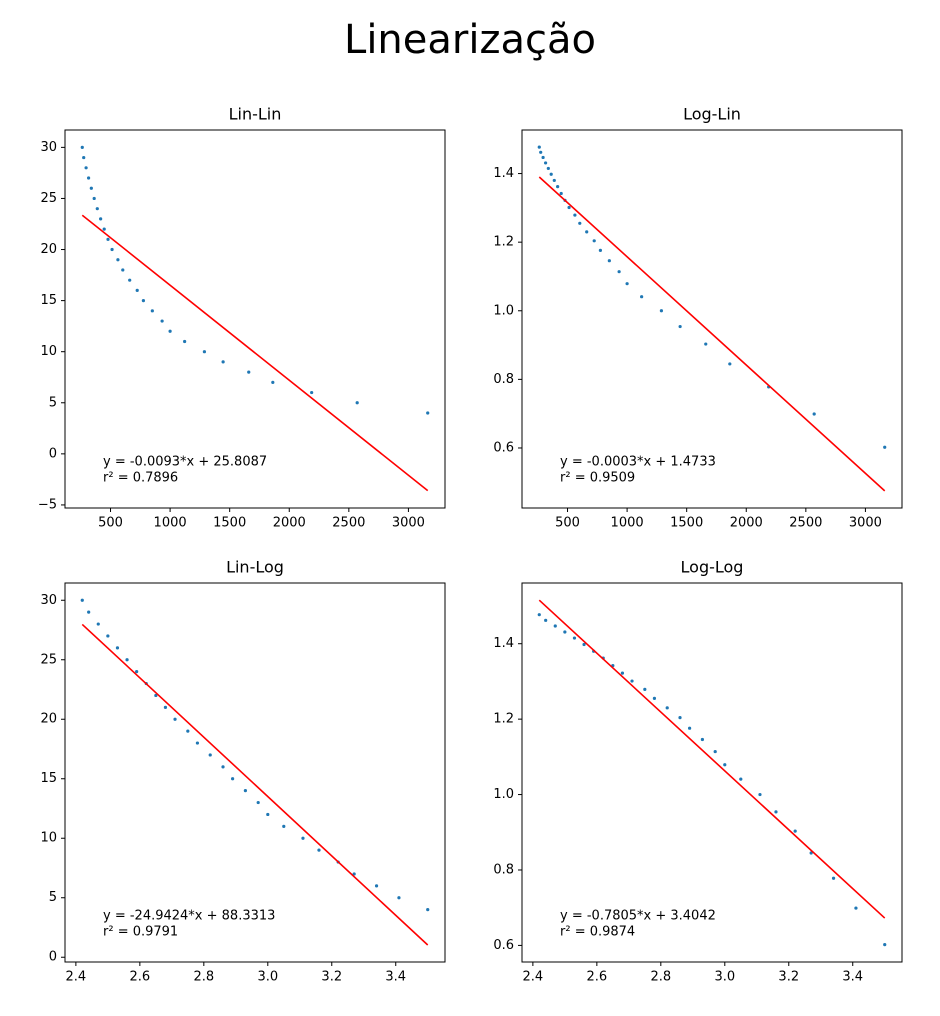 This screenshot has height=1016, width=940. I want to click on x-tick-label: 2000, so click(289, 523).